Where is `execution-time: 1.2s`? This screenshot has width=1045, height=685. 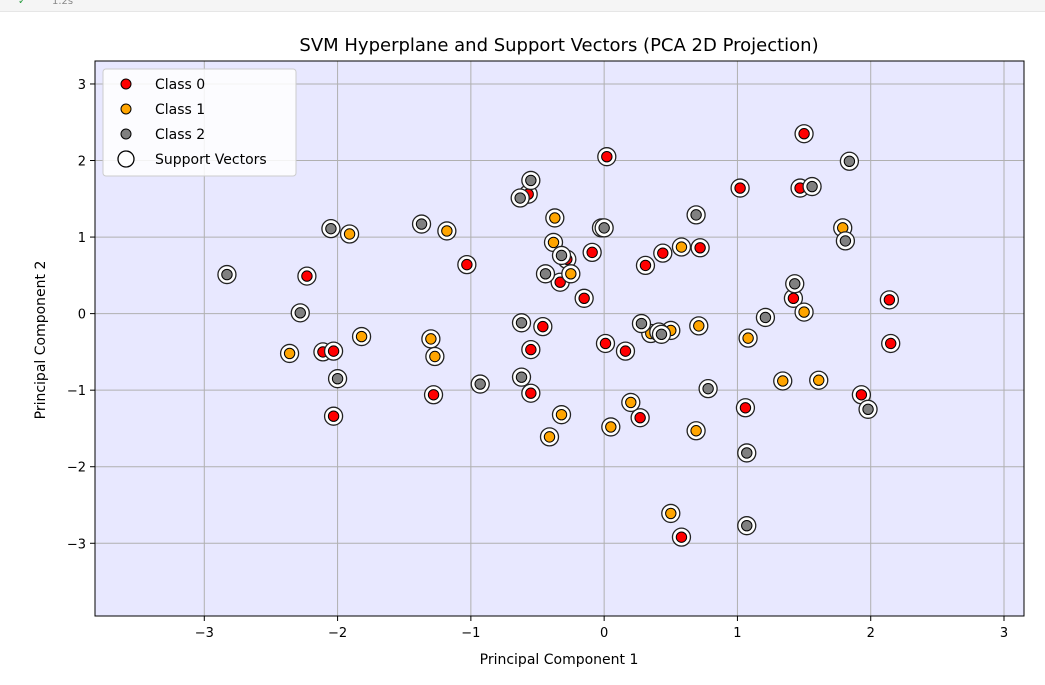 execution-time: 1.2s is located at coordinates (63, 3).